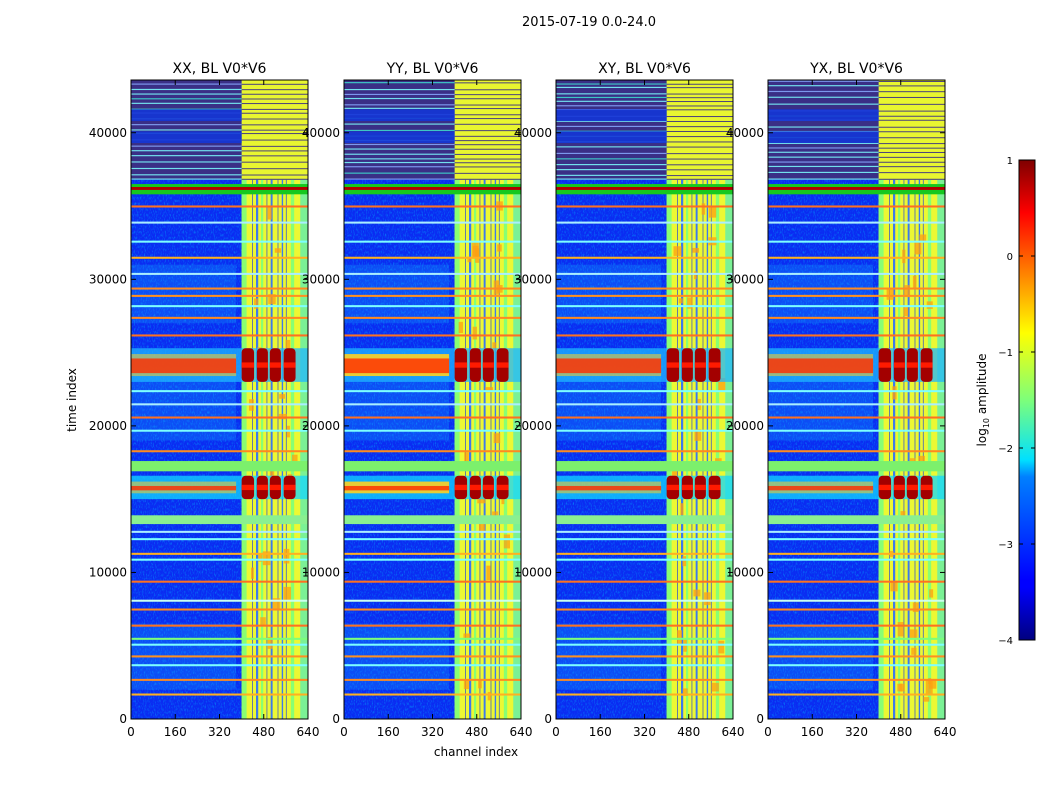 This screenshot has width=1050, height=800. What do you see at coordinates (644, 732) in the screenshot?
I see `x-tick-label: 320` at bounding box center [644, 732].